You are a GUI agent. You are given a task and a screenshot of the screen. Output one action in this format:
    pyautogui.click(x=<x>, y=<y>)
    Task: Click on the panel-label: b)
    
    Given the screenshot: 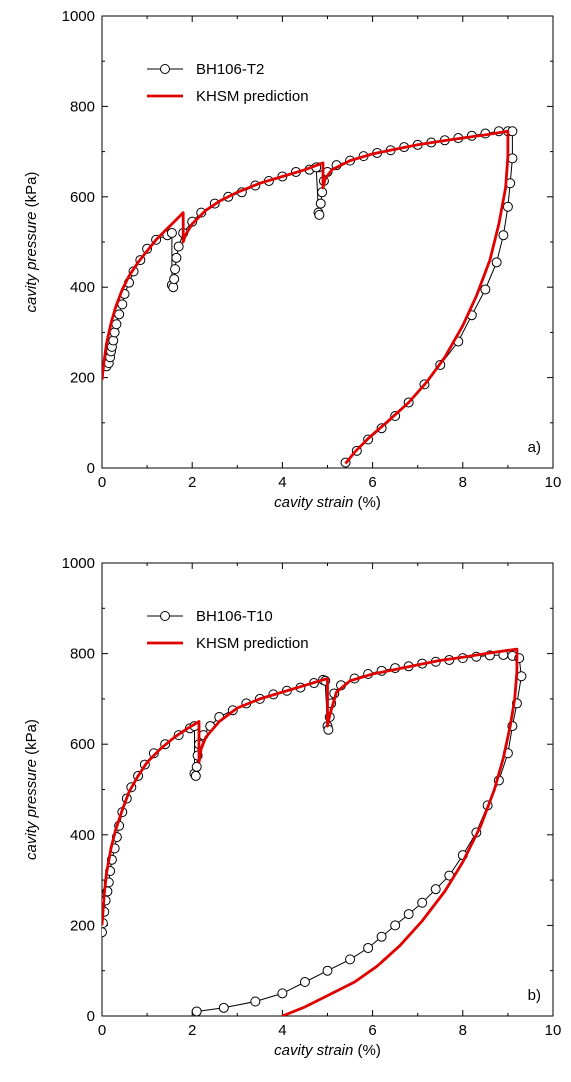 What is the action you would take?
    pyautogui.click(x=534, y=995)
    